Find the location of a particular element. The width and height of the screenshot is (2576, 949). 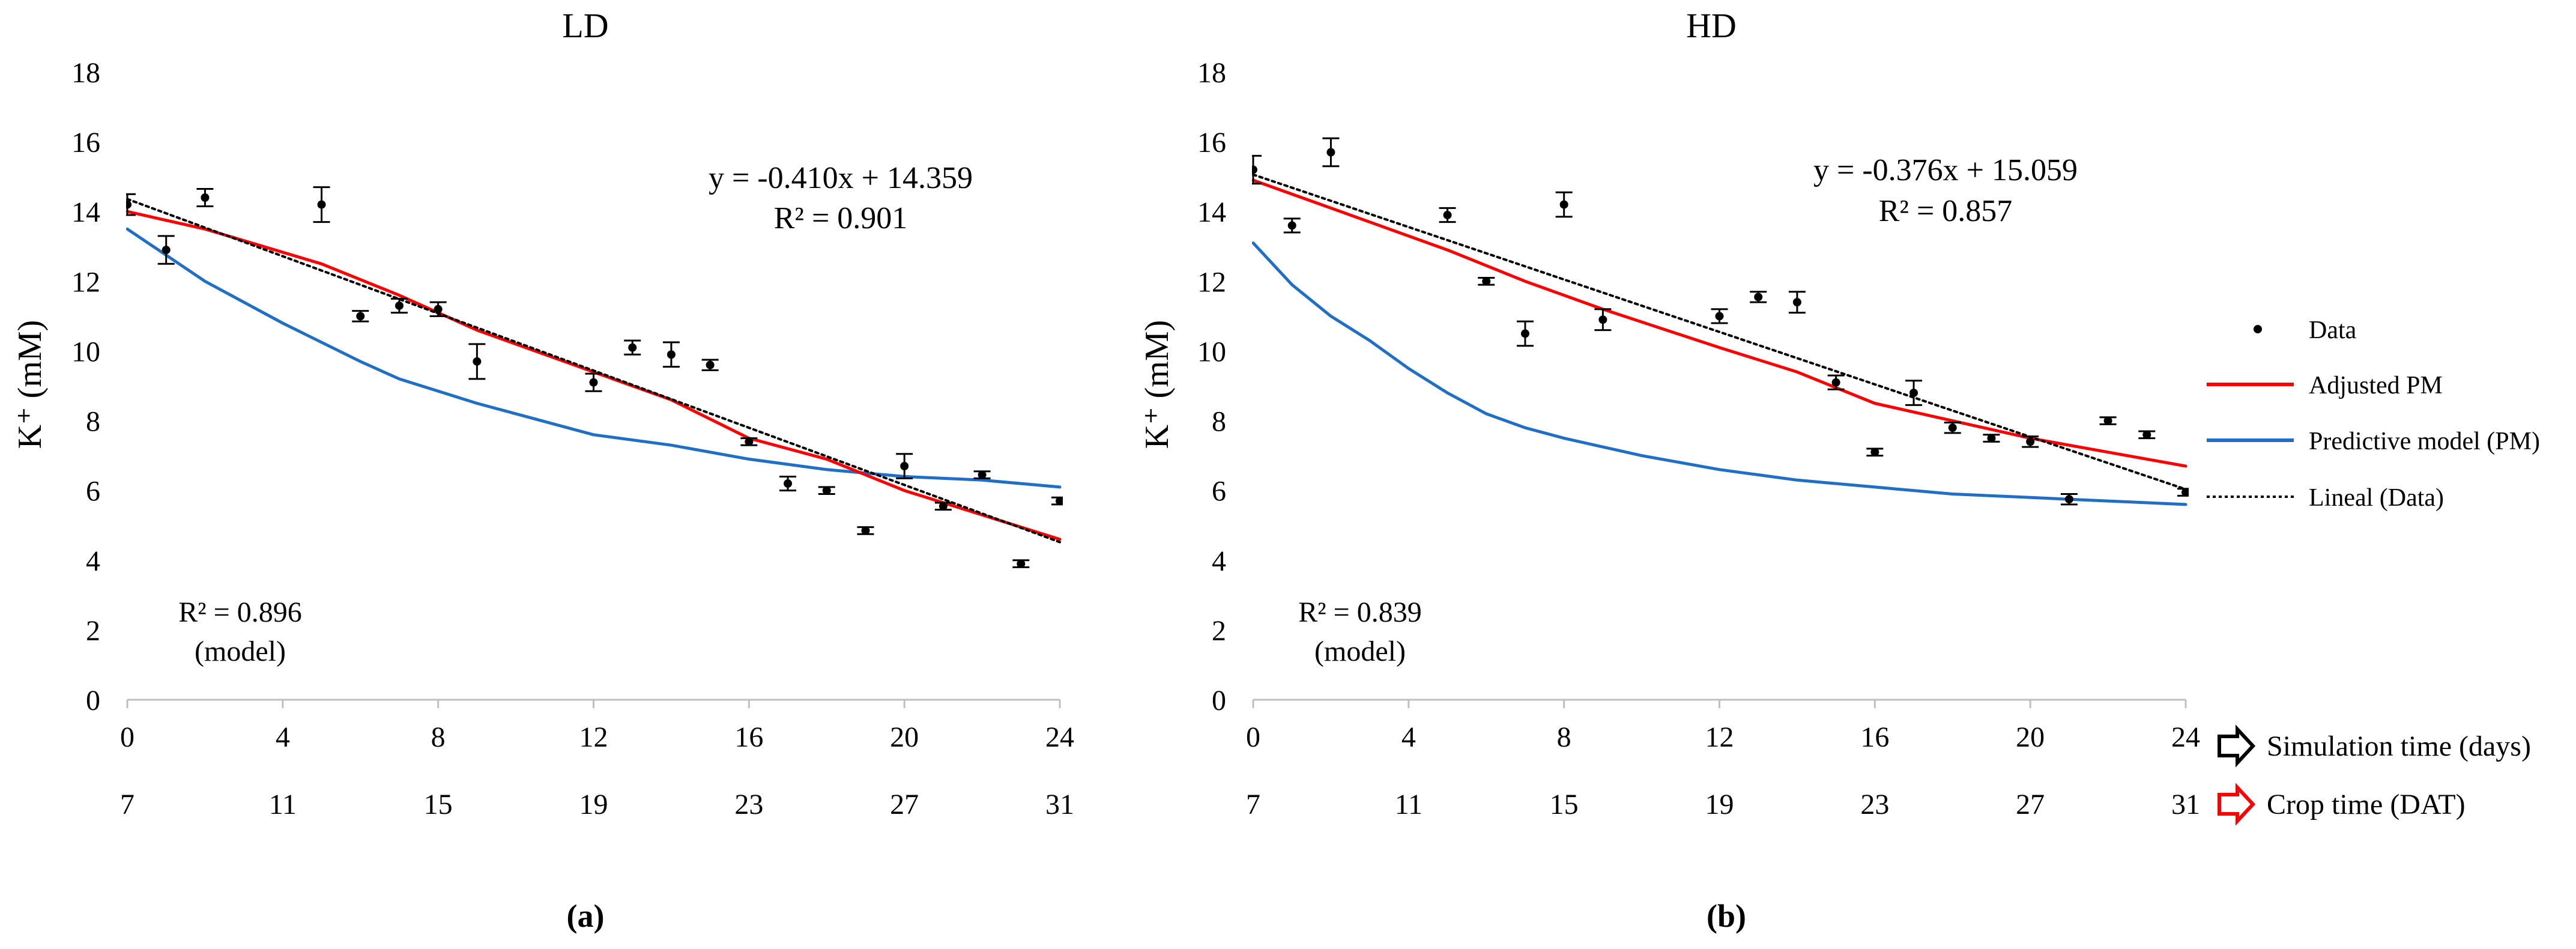

model-note-ld: (model) is located at coordinates (240, 651).